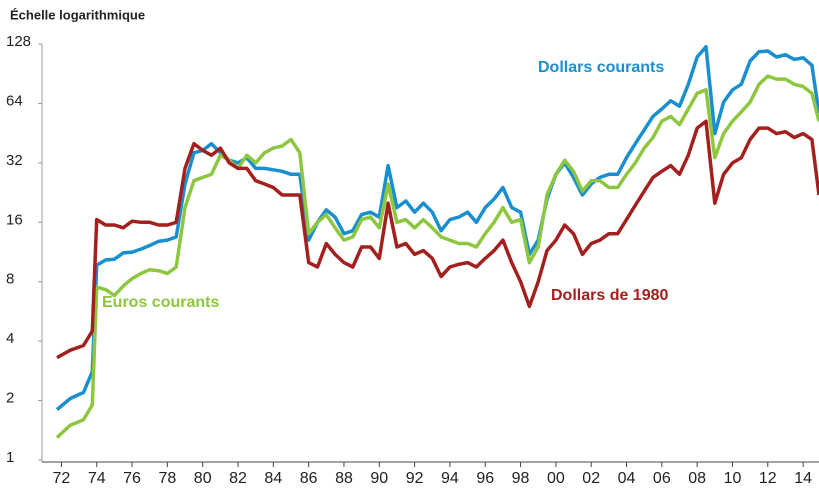 The height and width of the screenshot is (491, 819). Describe the element at coordinates (273, 478) in the screenshot. I see `x-tick-label: 84` at that location.